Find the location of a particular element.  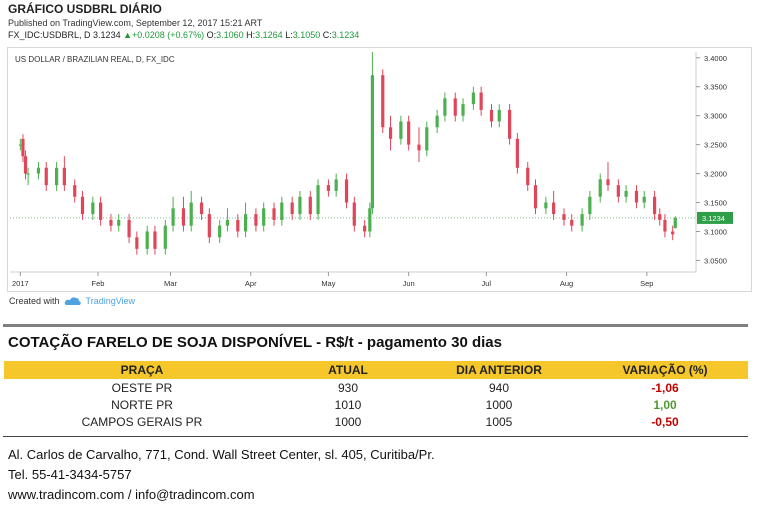

y-tick-label: 3.4000 is located at coordinates (715, 58).